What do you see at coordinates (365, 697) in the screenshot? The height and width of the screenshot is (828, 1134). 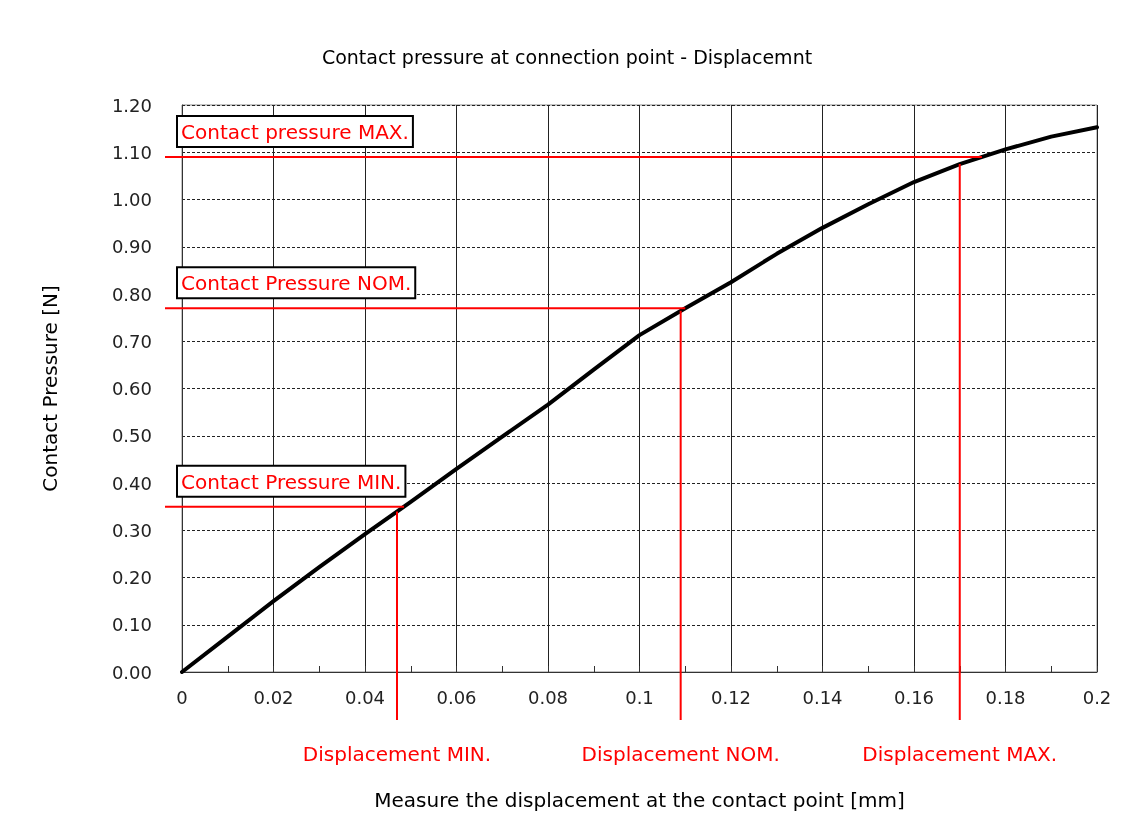 I see `x-tick-label: 0.04` at bounding box center [365, 697].